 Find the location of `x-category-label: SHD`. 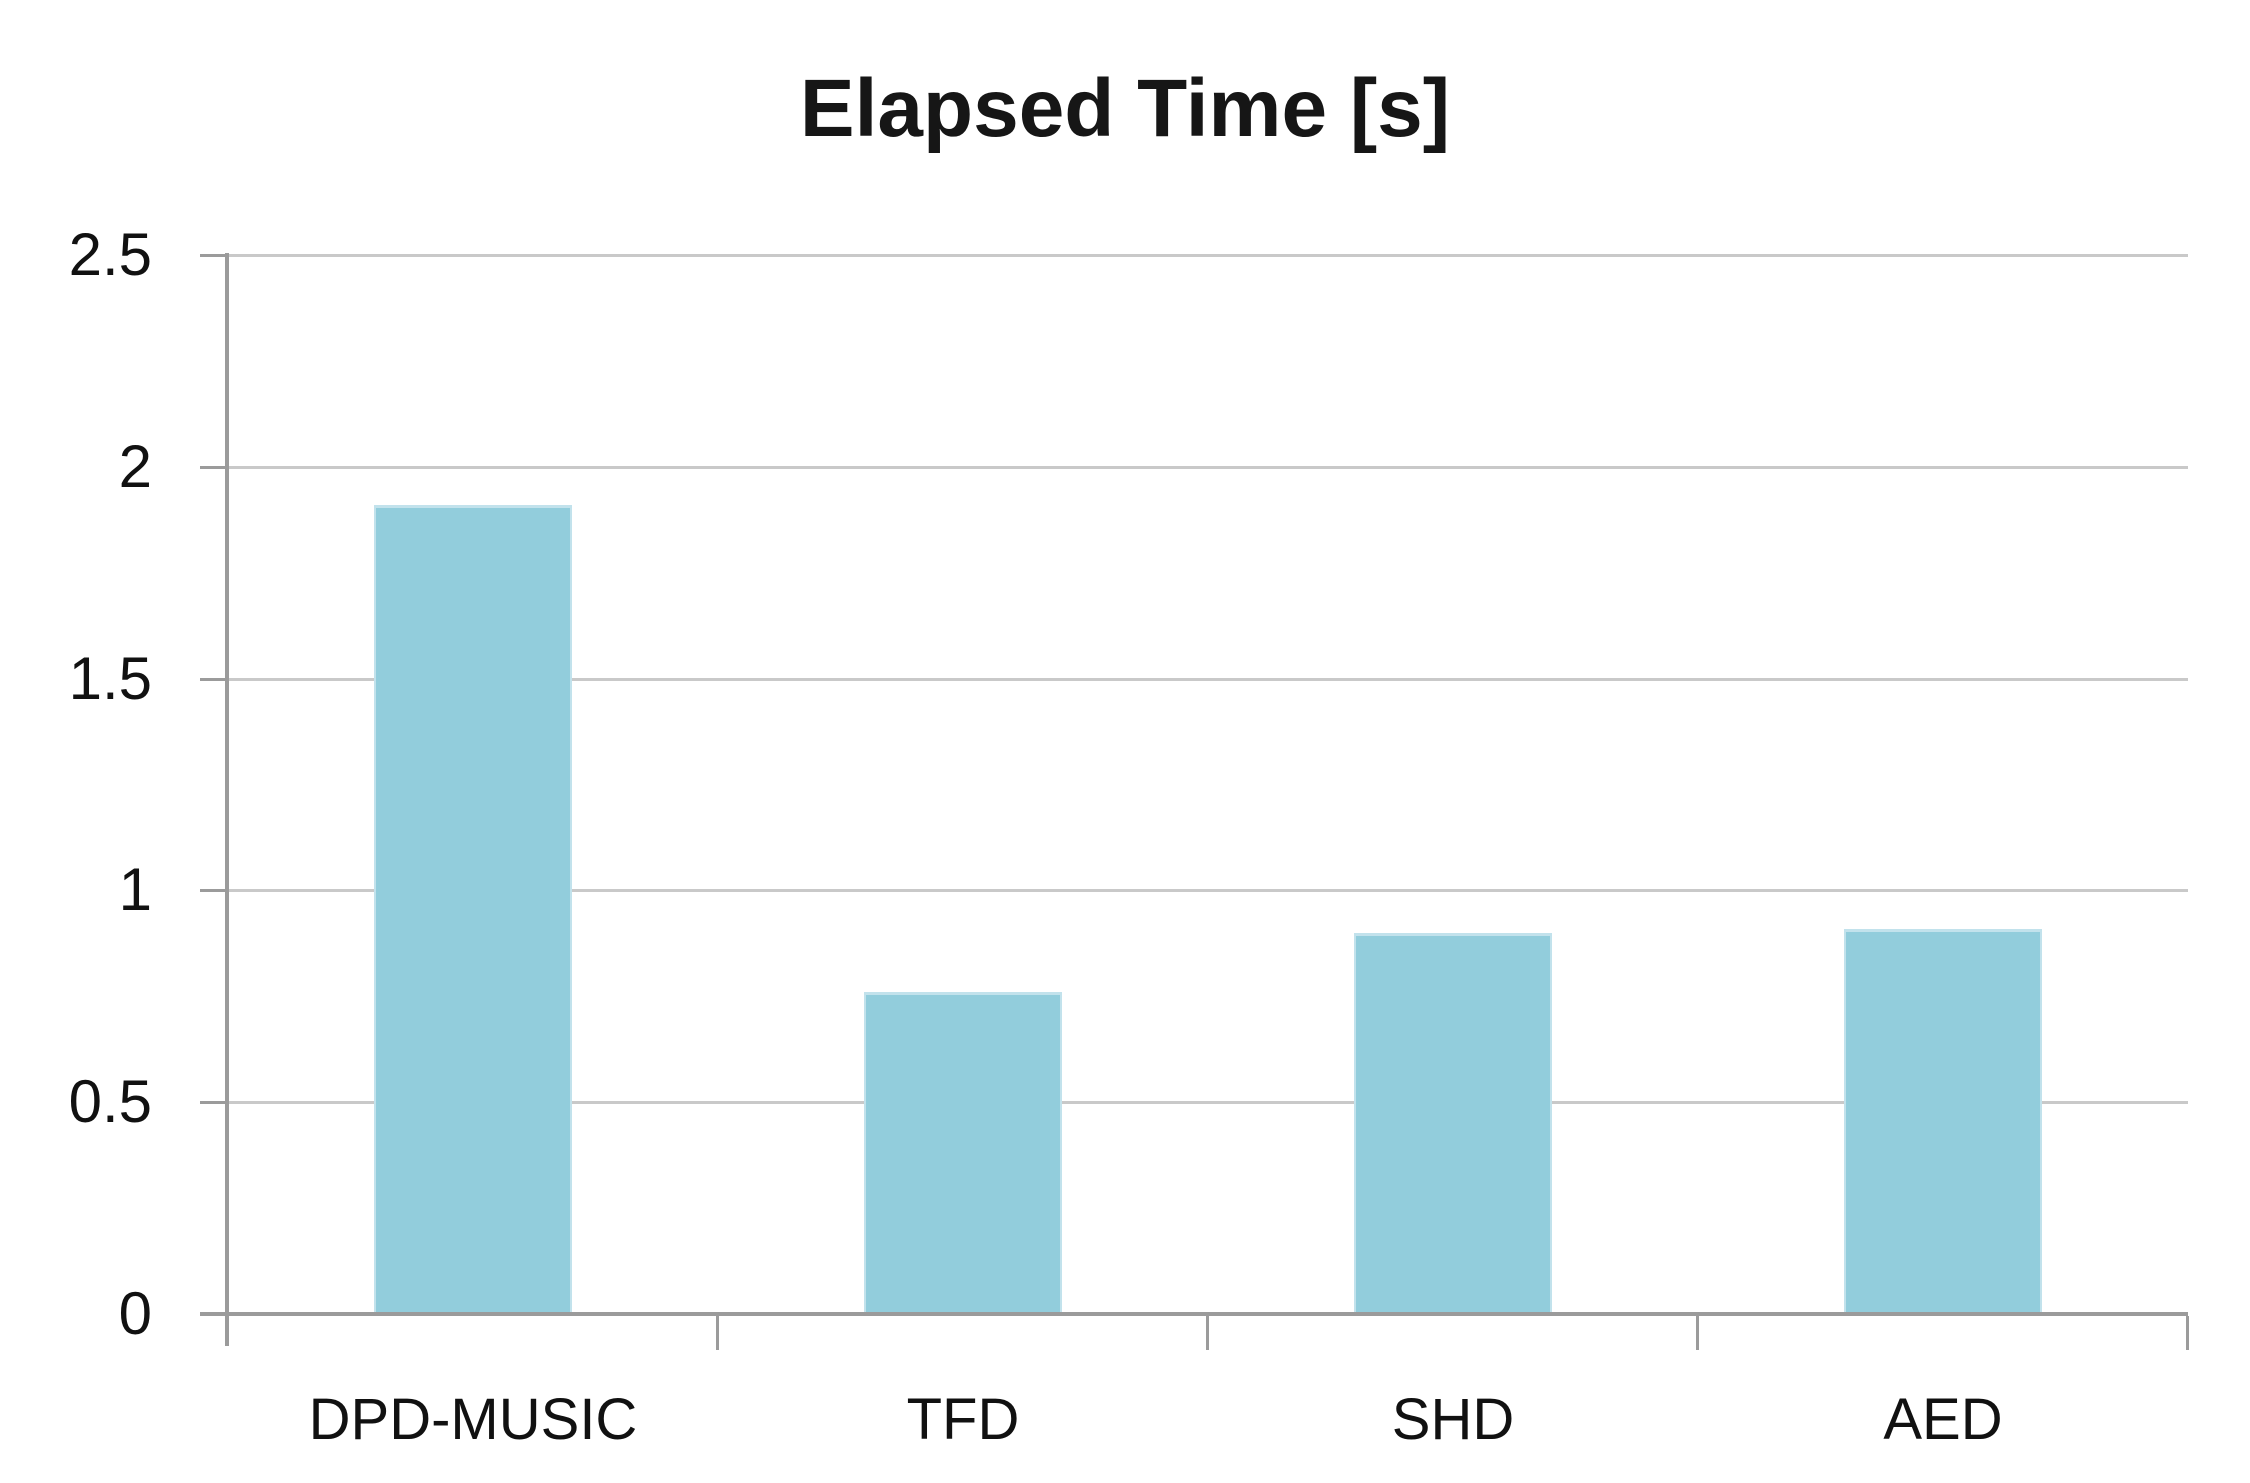

x-category-label: SHD is located at coordinates (1453, 1419).